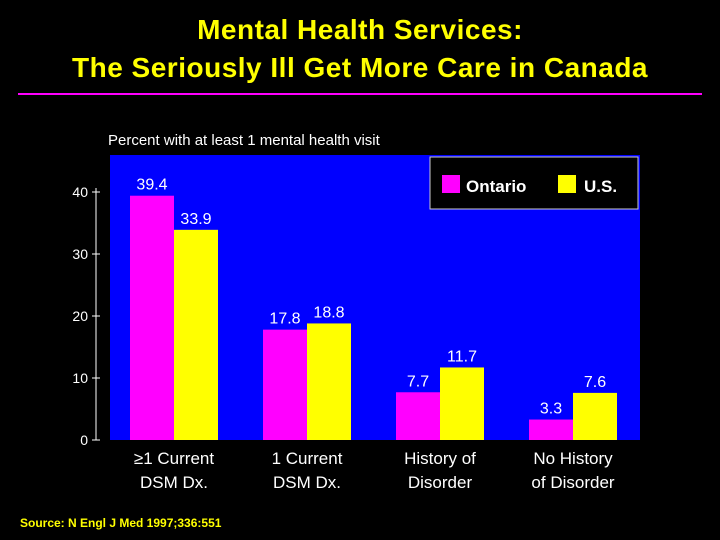 Image resolution: width=720 pixels, height=540 pixels. Describe the element at coordinates (174, 458) in the screenshot. I see `category-label: ≥1 Current` at that location.